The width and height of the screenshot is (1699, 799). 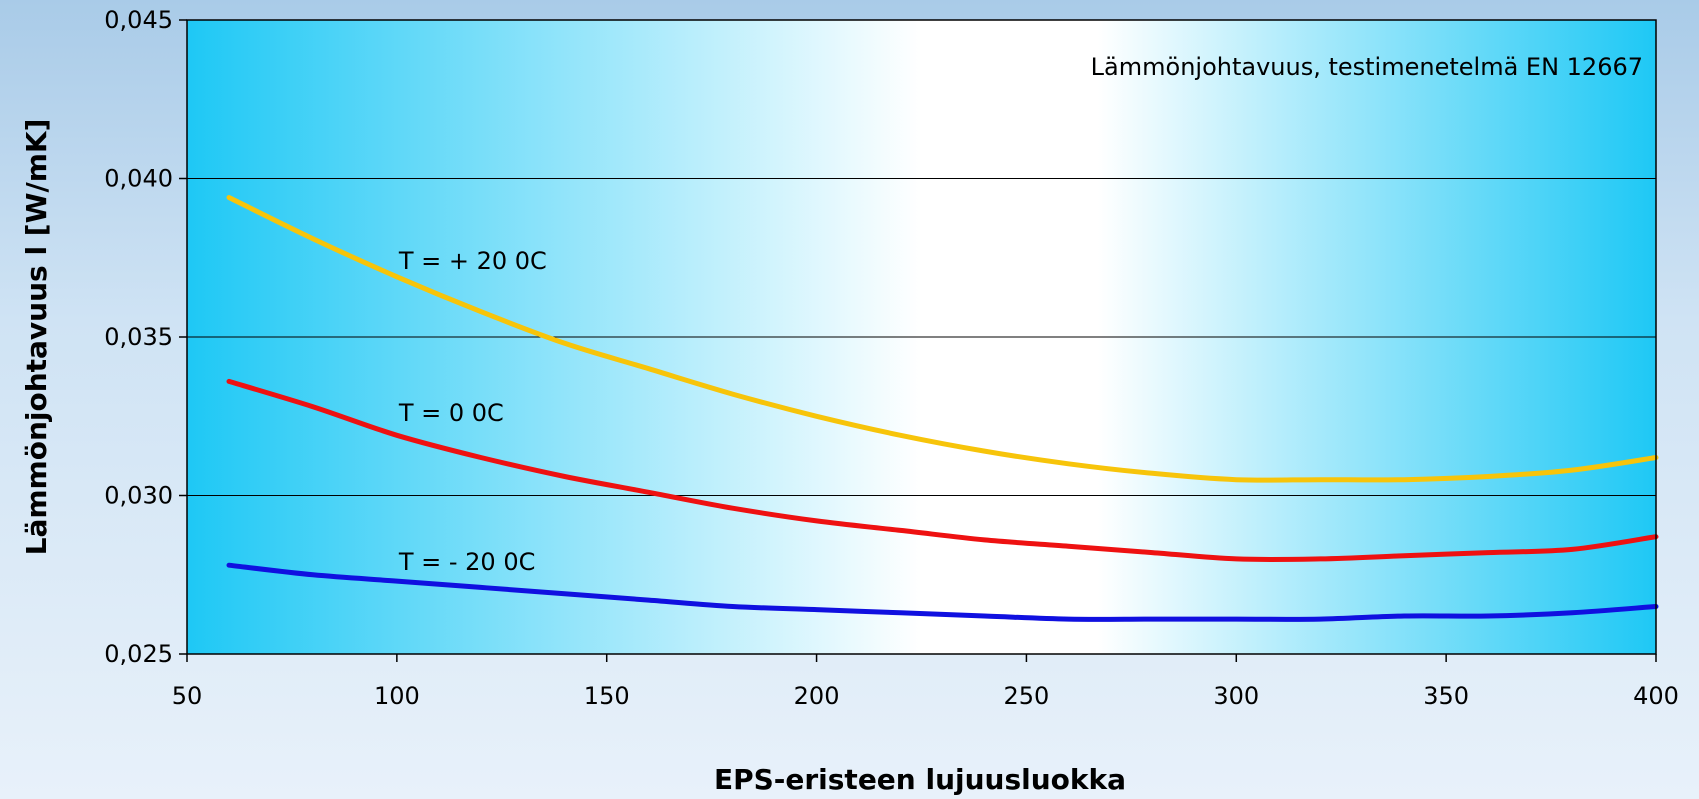 I want to click on y-tick-label: 0,035, so click(x=138, y=337).